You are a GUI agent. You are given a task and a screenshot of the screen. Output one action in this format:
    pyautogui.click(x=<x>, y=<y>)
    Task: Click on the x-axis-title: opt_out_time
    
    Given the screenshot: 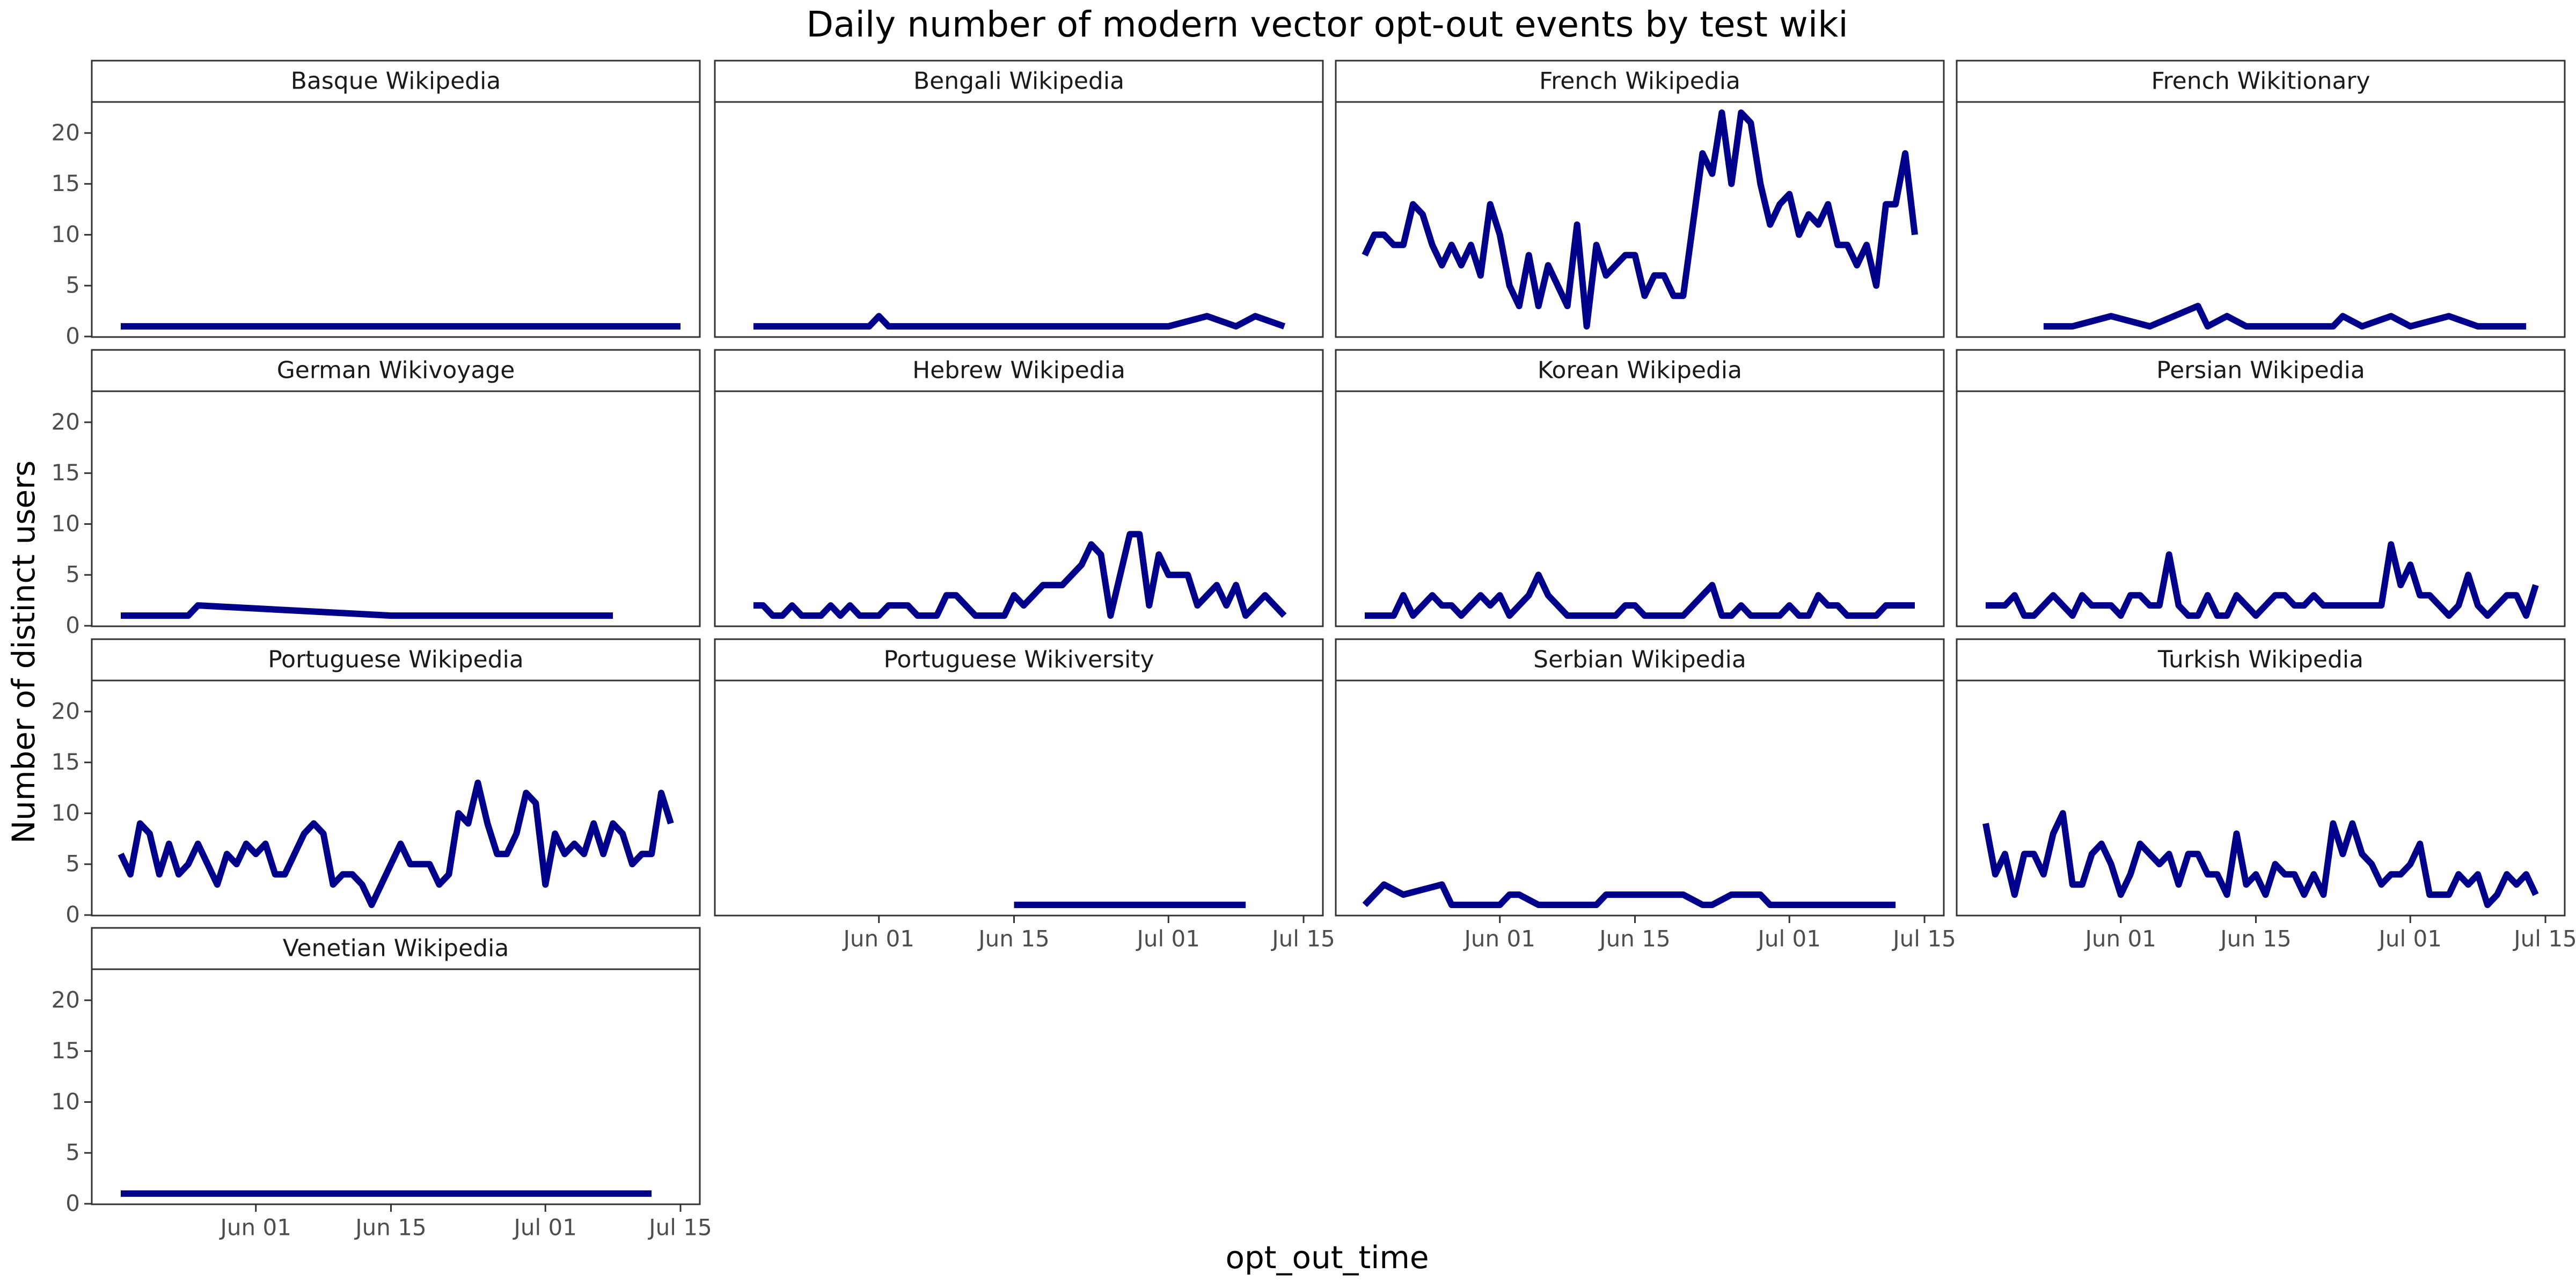 What is the action you would take?
    pyautogui.click(x=1327, y=1257)
    